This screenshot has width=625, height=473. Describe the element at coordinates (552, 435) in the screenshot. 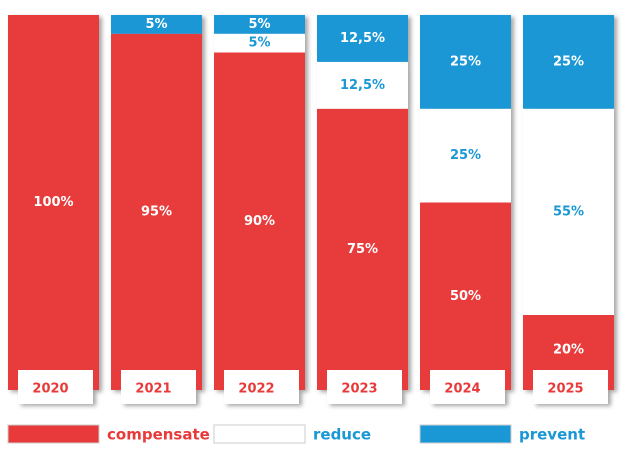

I see `legend-text: prevent` at that location.